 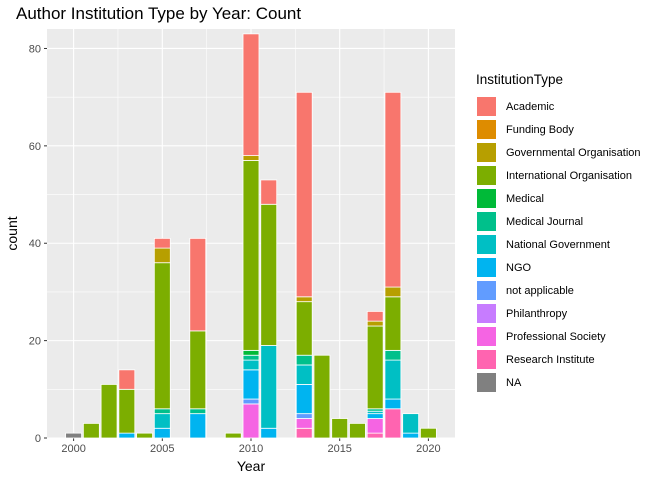 What do you see at coordinates (35, 342) in the screenshot?
I see `y-tick-label: 20` at bounding box center [35, 342].